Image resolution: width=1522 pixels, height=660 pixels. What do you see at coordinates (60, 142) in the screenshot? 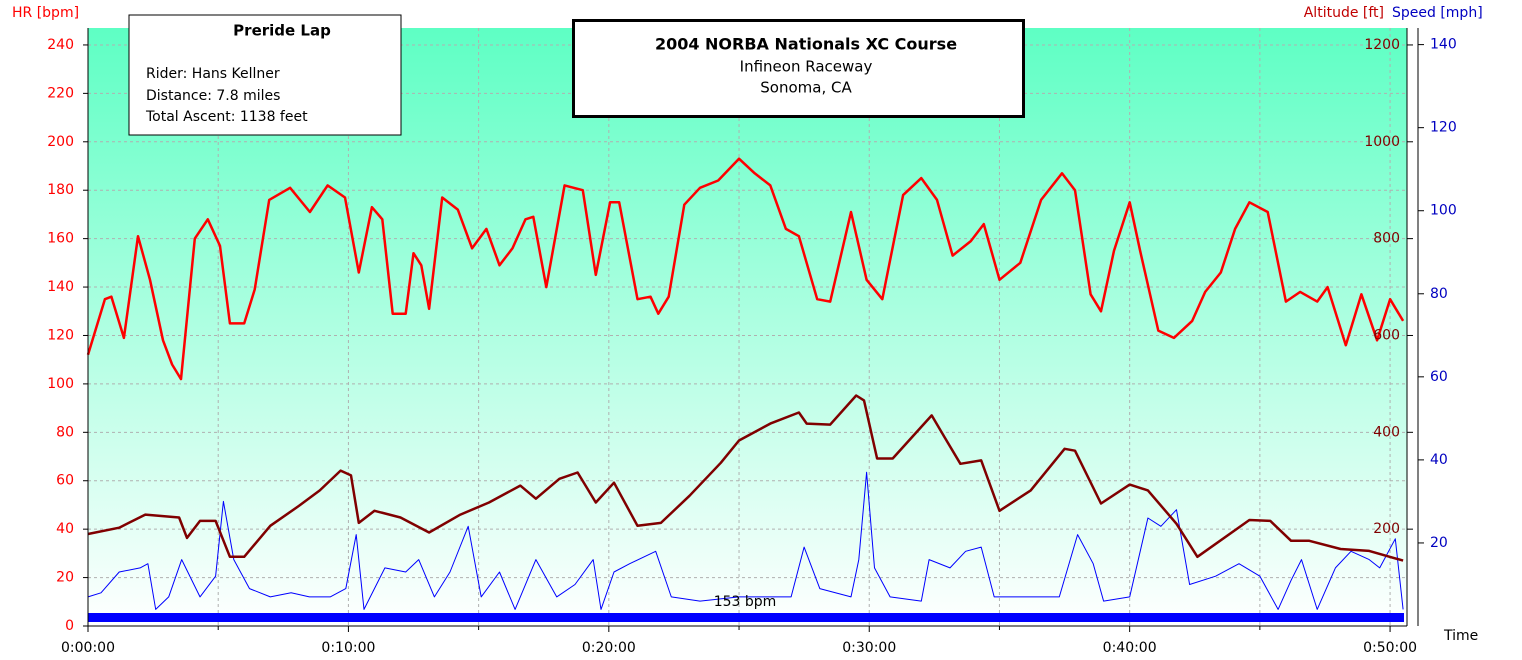
I see `y-tick-label: 200` at bounding box center [60, 142].